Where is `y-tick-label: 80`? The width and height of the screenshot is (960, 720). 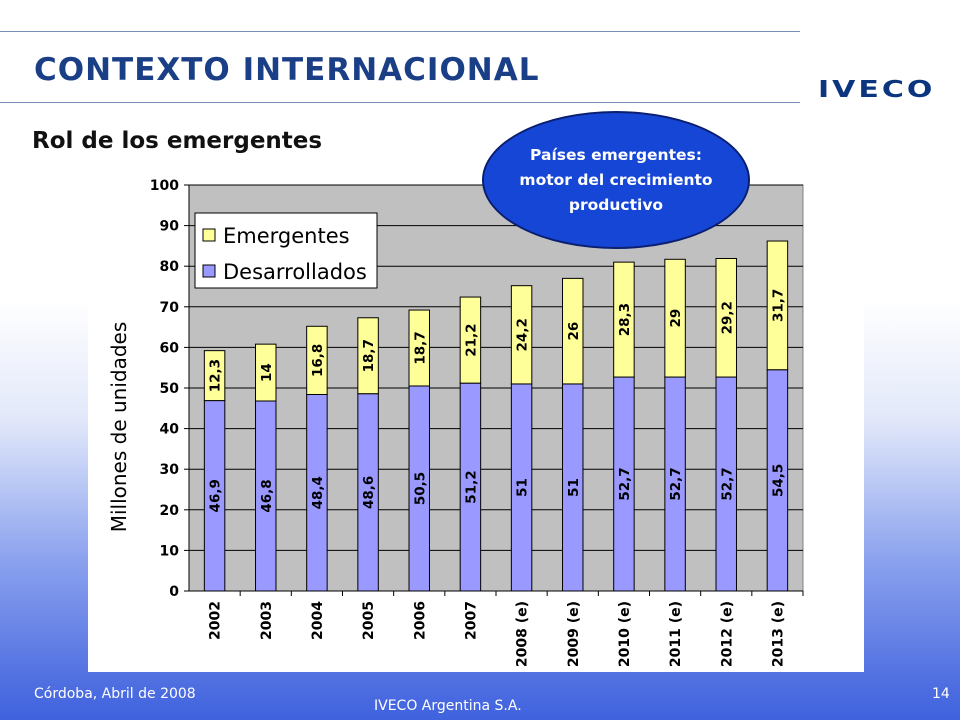 y-tick-label: 80 is located at coordinates (170, 267).